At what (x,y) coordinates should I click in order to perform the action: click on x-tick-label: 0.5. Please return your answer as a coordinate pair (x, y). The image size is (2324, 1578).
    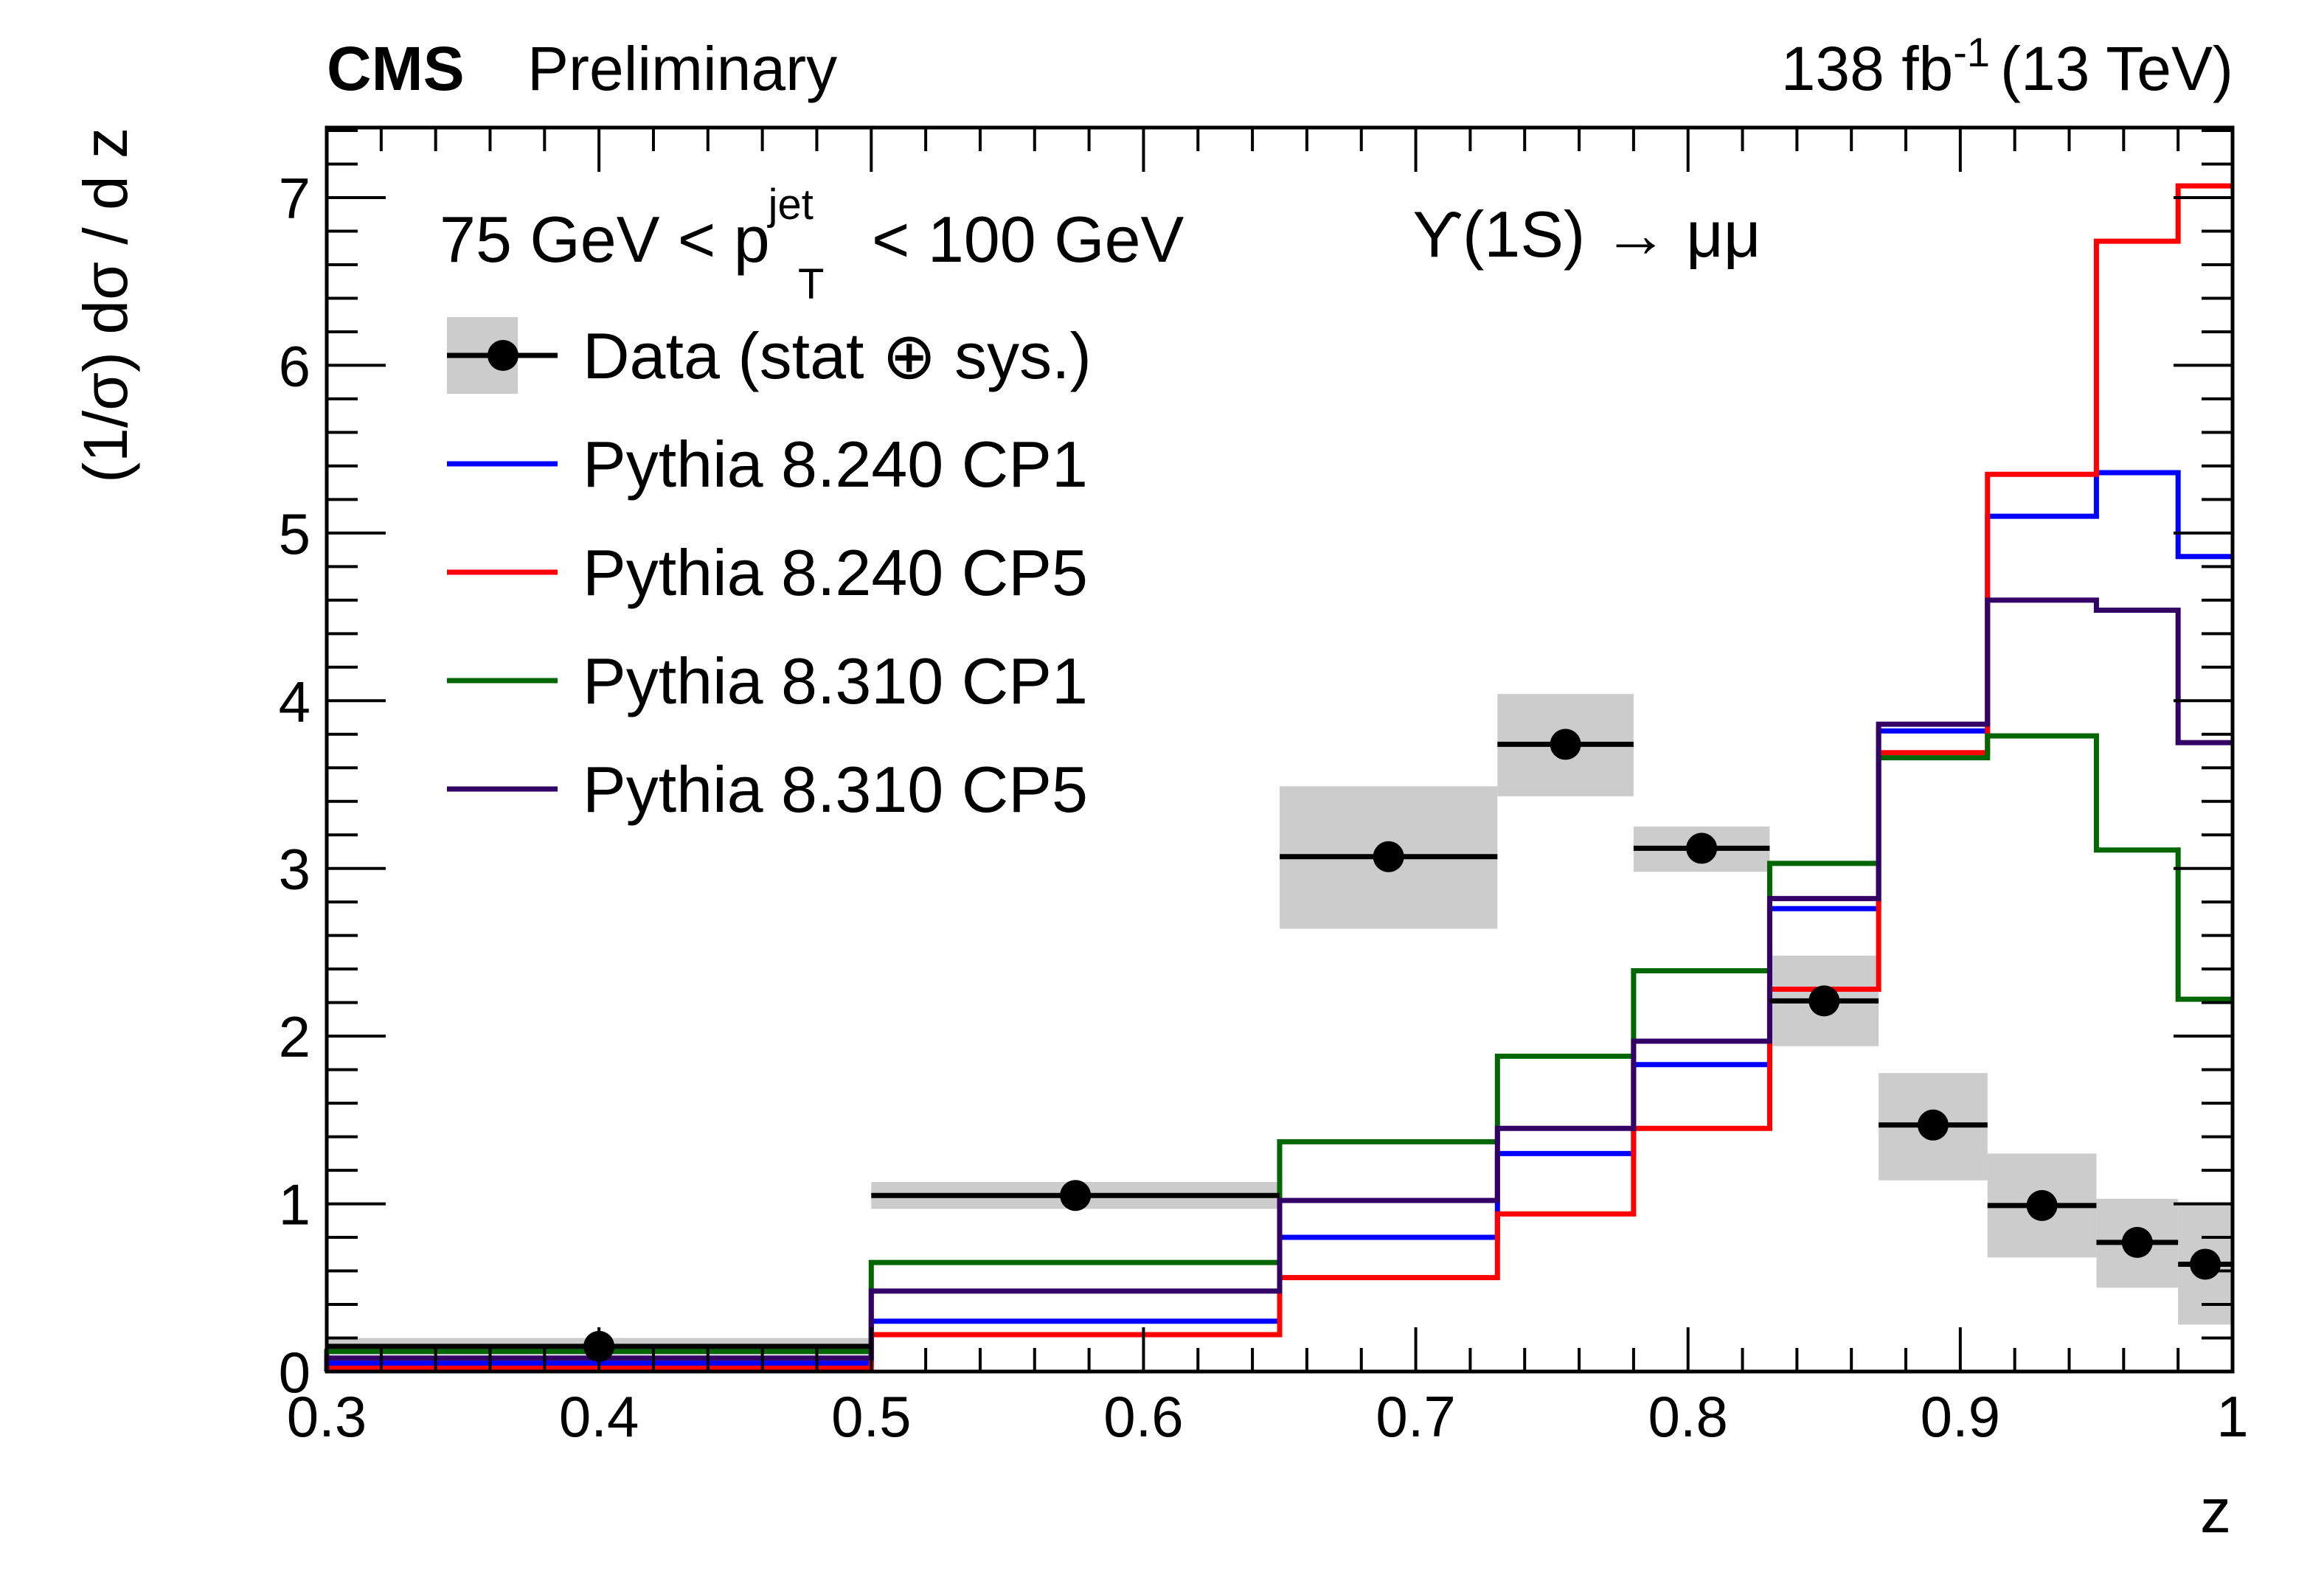
    Looking at the image, I should click on (871, 1416).